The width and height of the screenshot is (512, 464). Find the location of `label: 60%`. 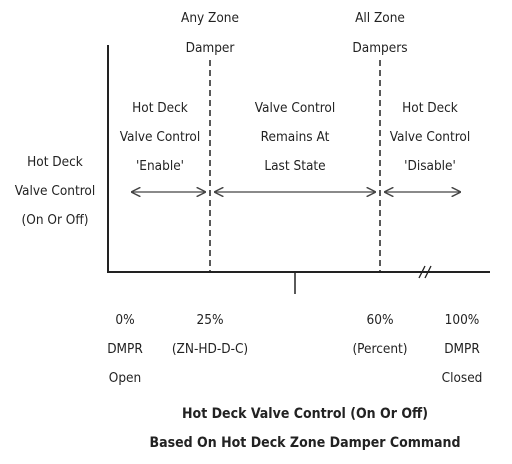

label: 60% is located at coordinates (380, 320).